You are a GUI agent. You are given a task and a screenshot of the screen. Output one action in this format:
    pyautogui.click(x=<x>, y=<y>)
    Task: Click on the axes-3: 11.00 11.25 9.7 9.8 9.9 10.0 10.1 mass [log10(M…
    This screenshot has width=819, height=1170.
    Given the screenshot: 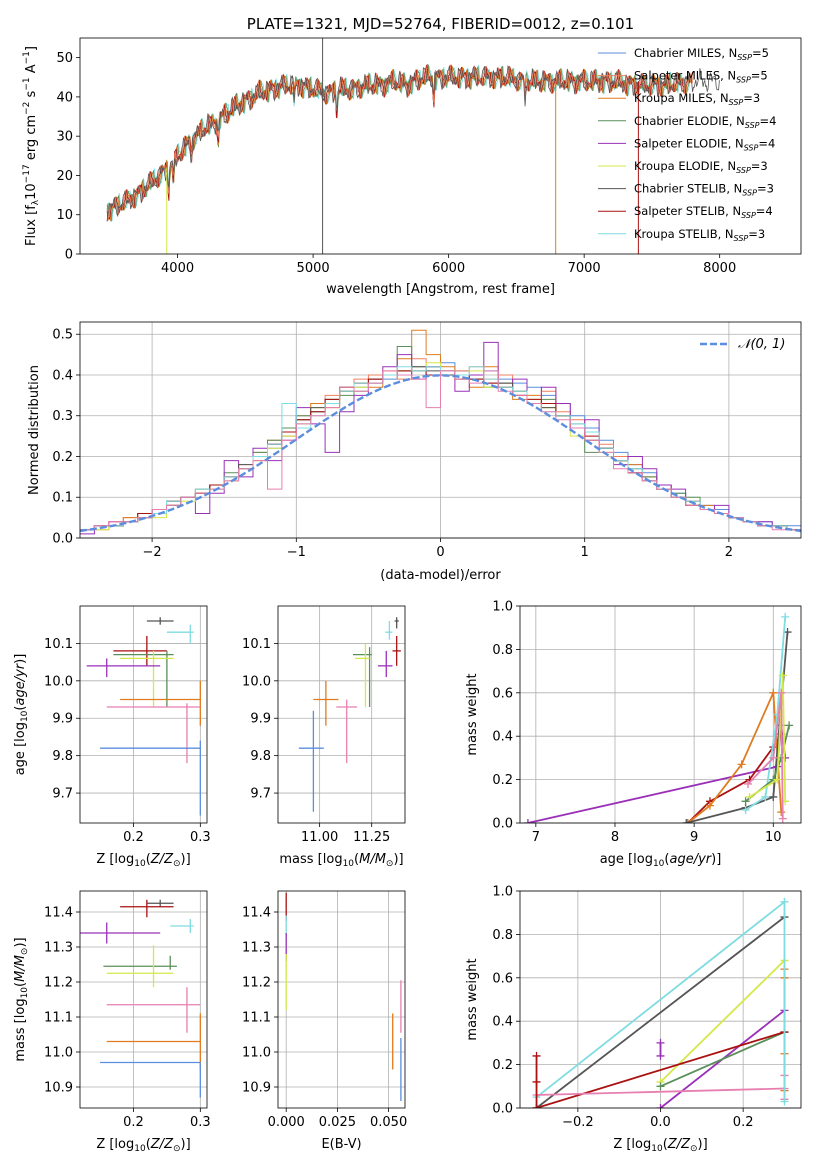 What is the action you would take?
    pyautogui.click(x=324, y=737)
    